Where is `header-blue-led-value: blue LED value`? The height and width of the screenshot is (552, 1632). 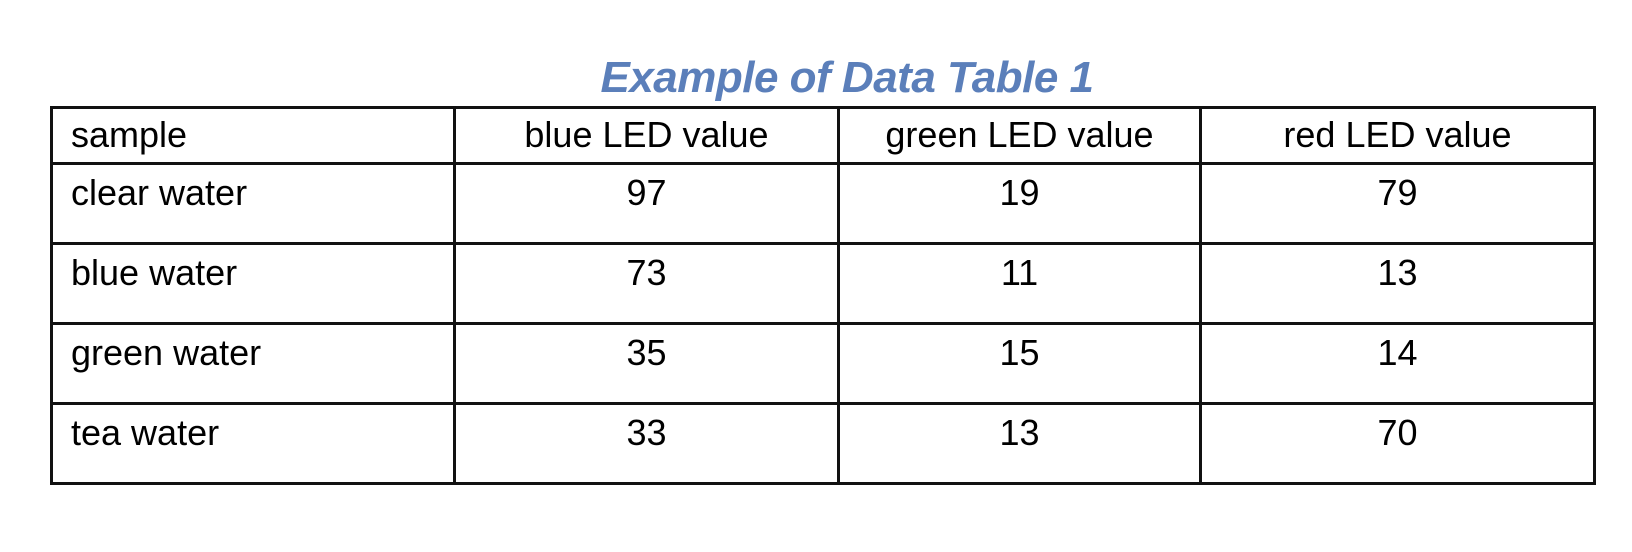
header-blue-led-value: blue LED value is located at coordinates (646, 135).